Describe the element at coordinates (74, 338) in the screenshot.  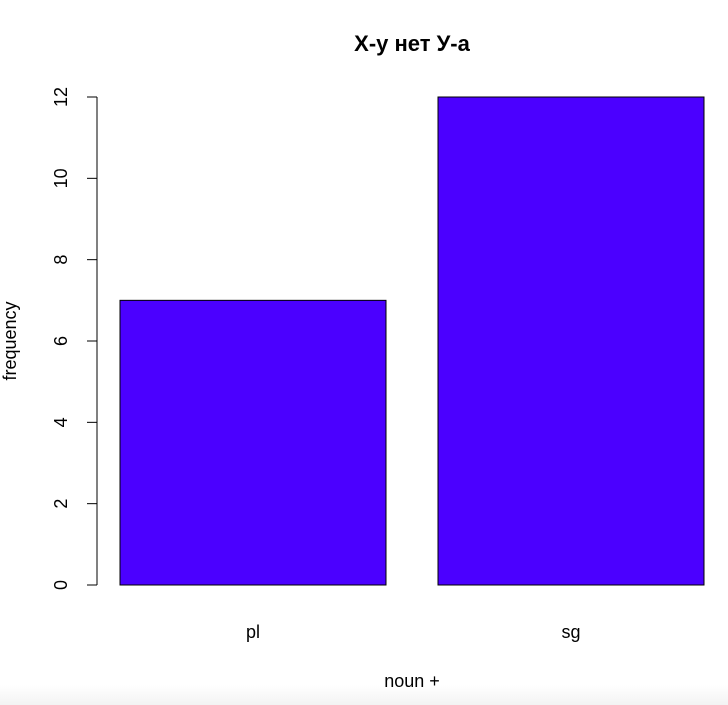
I see `y-axis: 0 2 4 6 8 10 12` at that location.